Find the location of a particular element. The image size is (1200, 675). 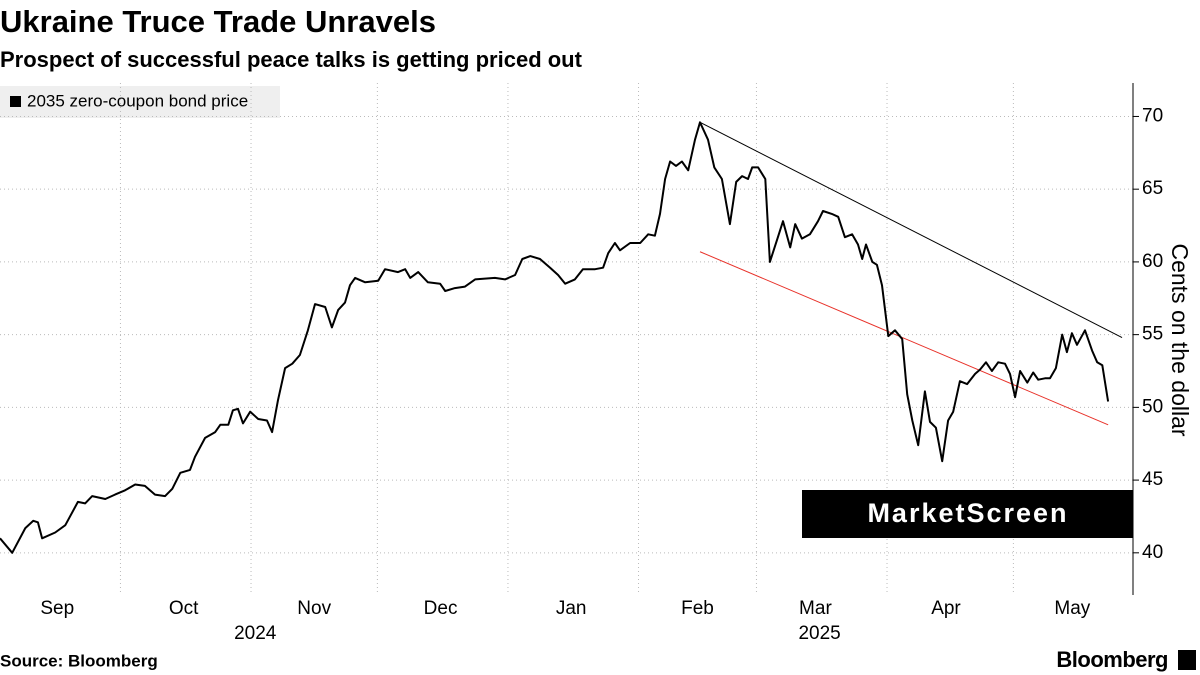

y-tick-label: 55 is located at coordinates (1152, 334).